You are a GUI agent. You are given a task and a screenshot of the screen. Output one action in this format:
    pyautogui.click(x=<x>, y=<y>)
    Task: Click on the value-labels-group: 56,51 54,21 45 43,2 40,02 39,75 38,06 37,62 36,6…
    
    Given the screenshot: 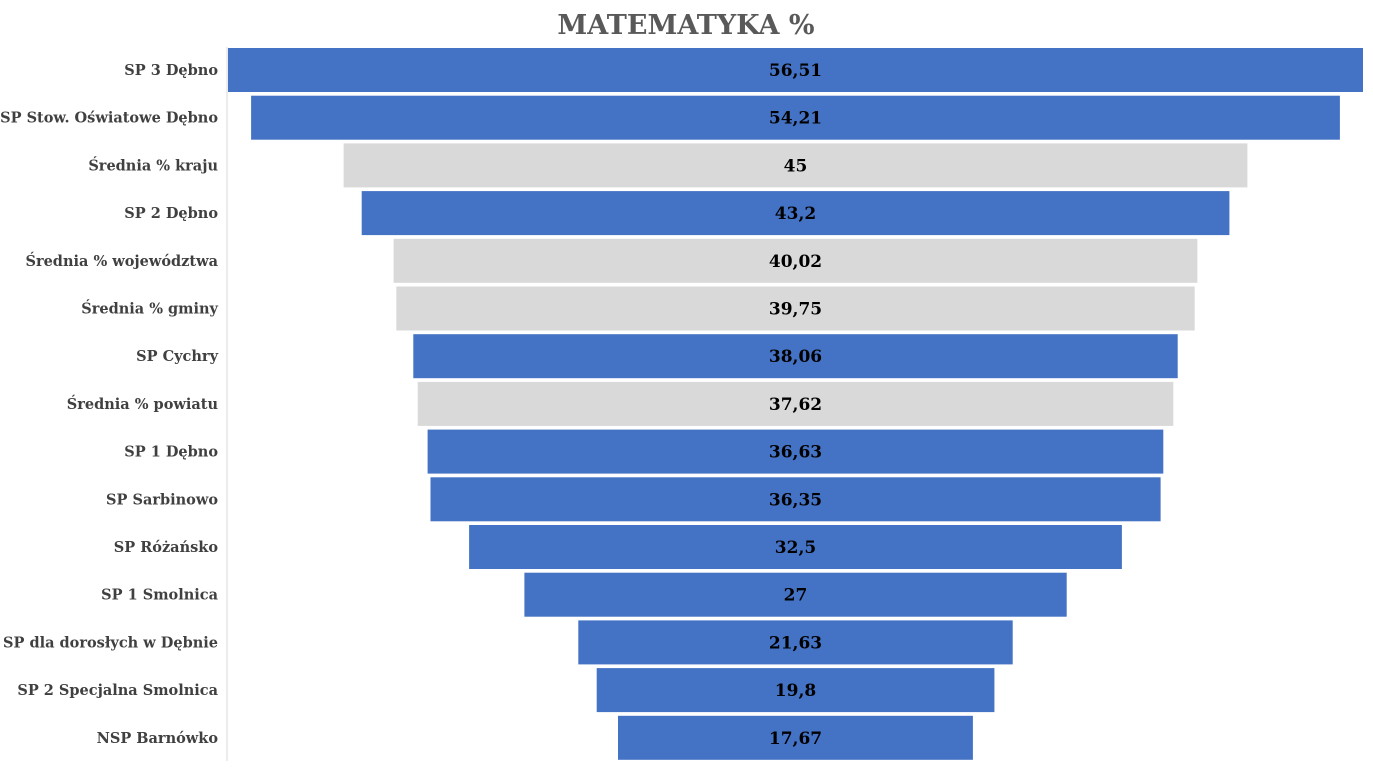 What is the action you would take?
    pyautogui.click(x=795, y=405)
    